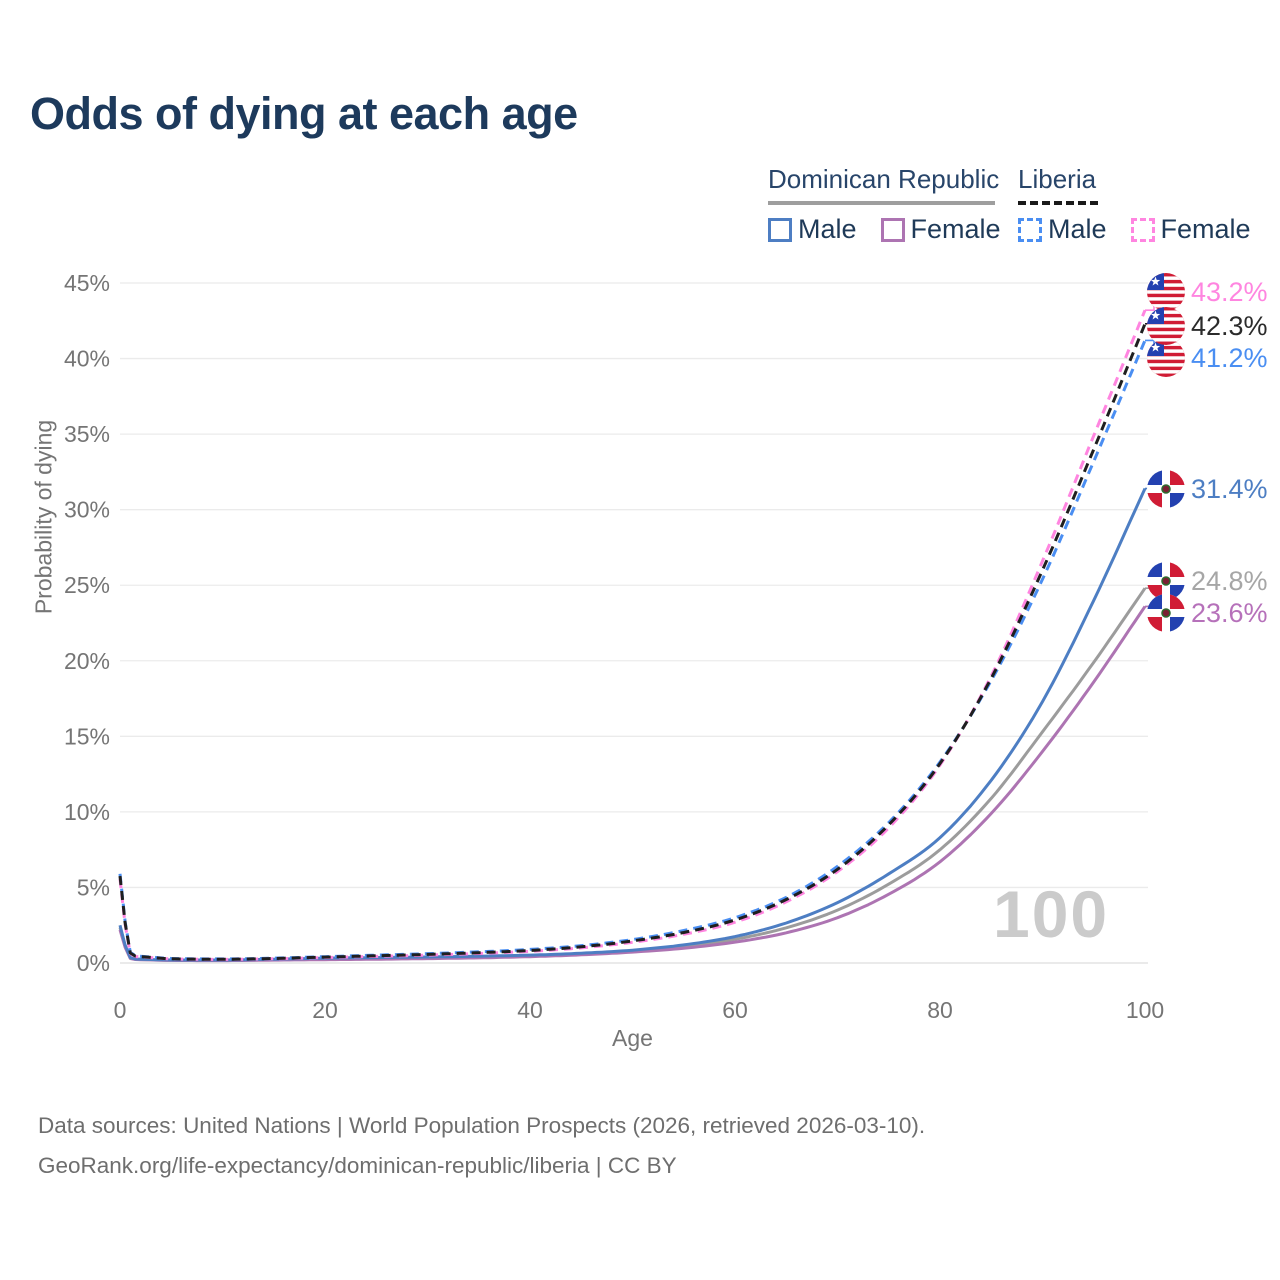 The width and height of the screenshot is (1280, 1280). What do you see at coordinates (93, 963) in the screenshot?
I see `y-tick-label: 0%` at bounding box center [93, 963].